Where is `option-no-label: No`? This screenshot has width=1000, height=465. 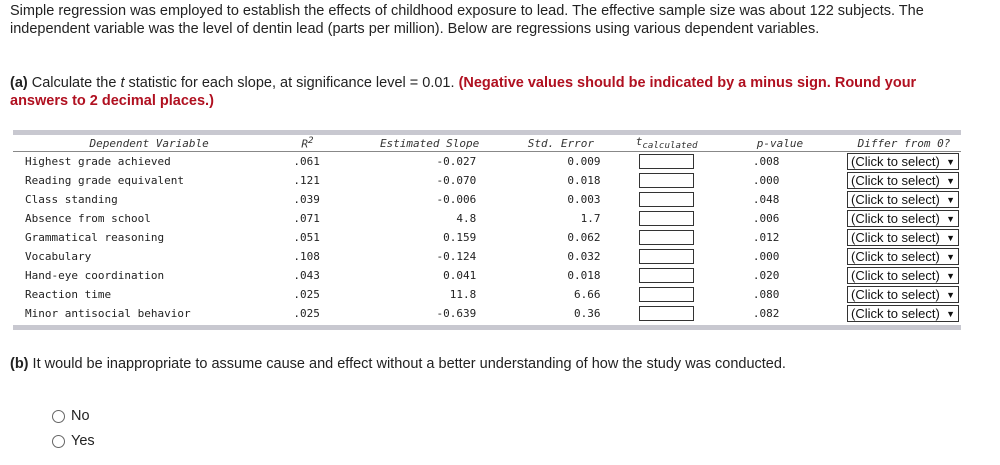 option-no-label: No is located at coordinates (80, 416).